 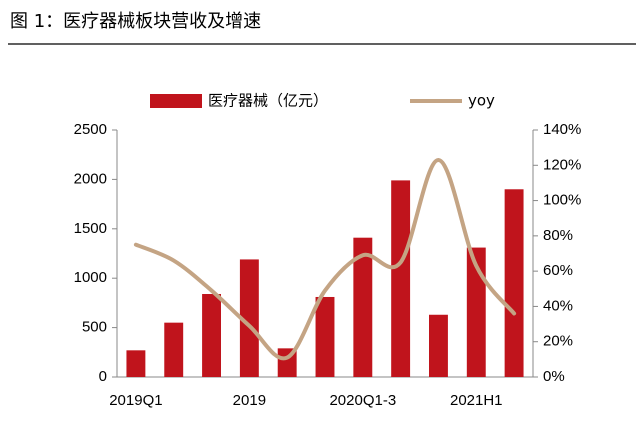 I want to click on y-tick-label: 2000, so click(x=90, y=178).